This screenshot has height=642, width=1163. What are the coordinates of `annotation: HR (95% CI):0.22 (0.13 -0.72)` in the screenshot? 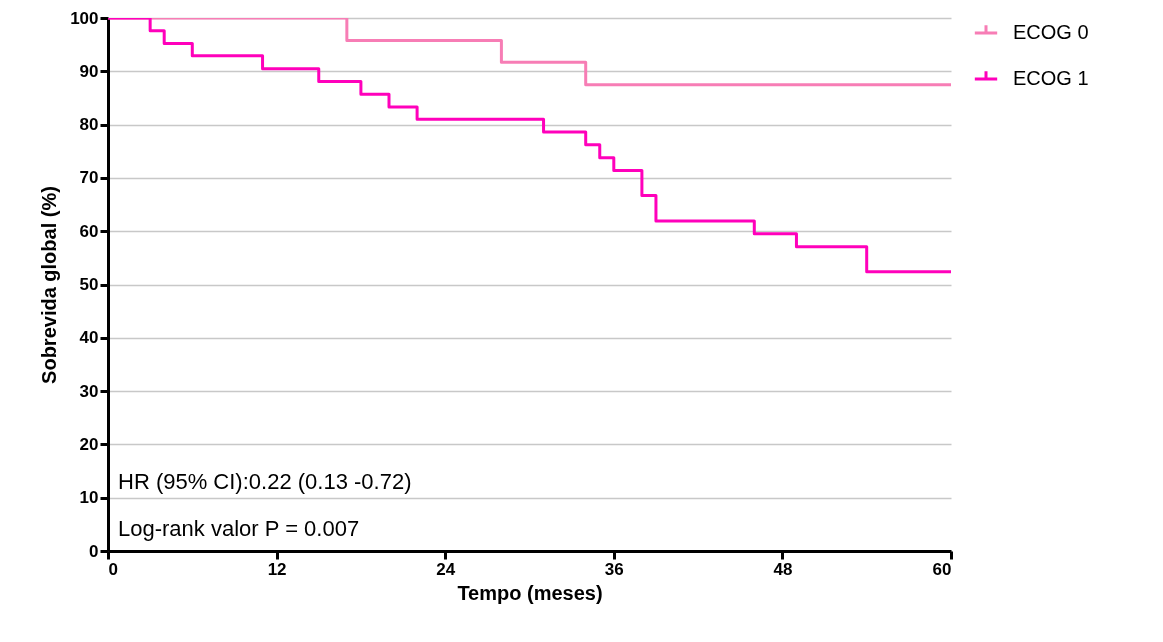 It's located at (265, 481).